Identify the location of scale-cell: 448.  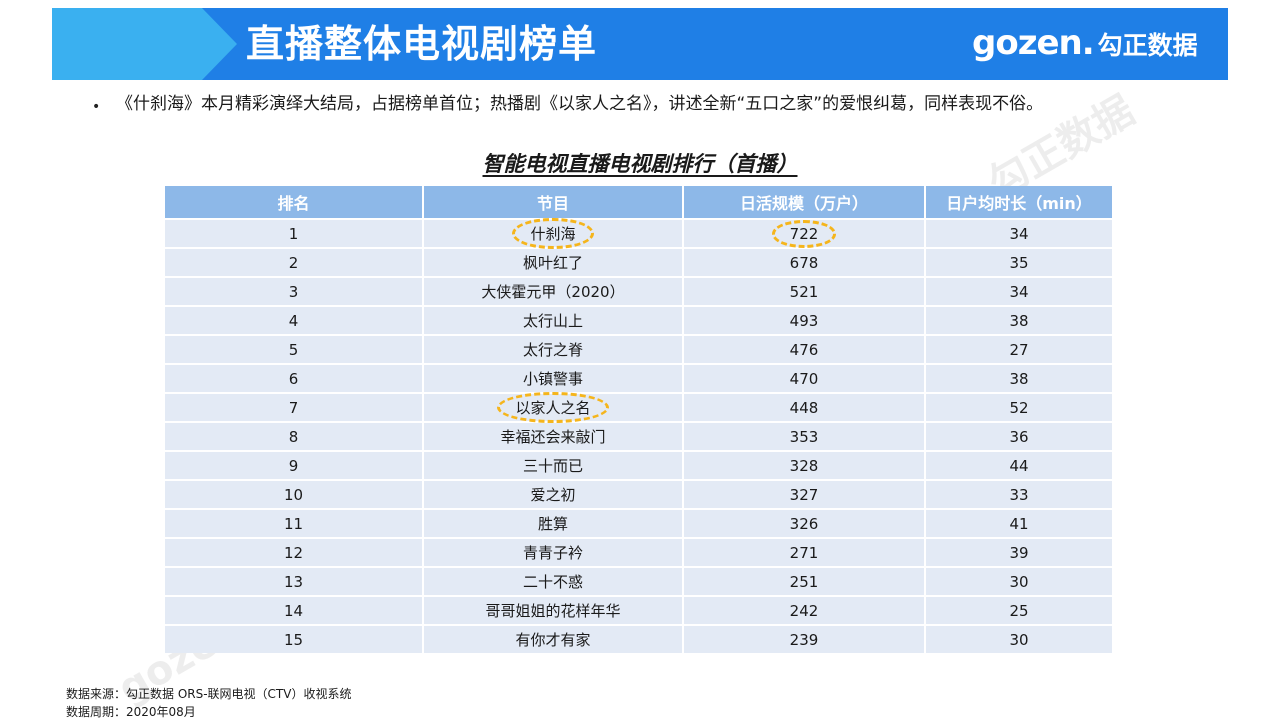
(804, 407).